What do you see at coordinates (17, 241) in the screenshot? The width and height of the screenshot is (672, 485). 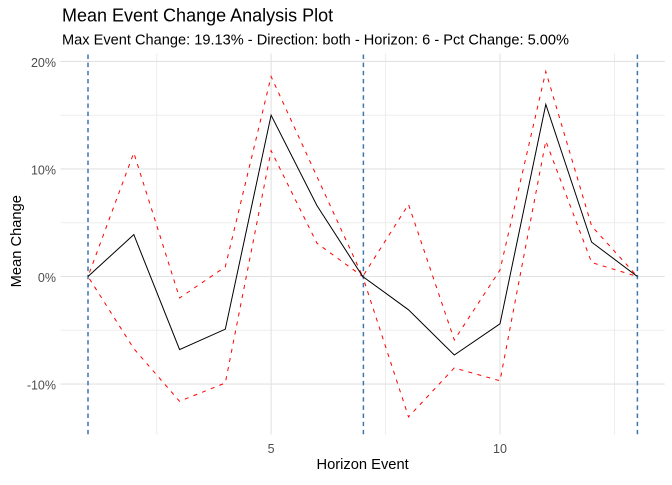 I see `svg-text: Mean Change` at bounding box center [17, 241].